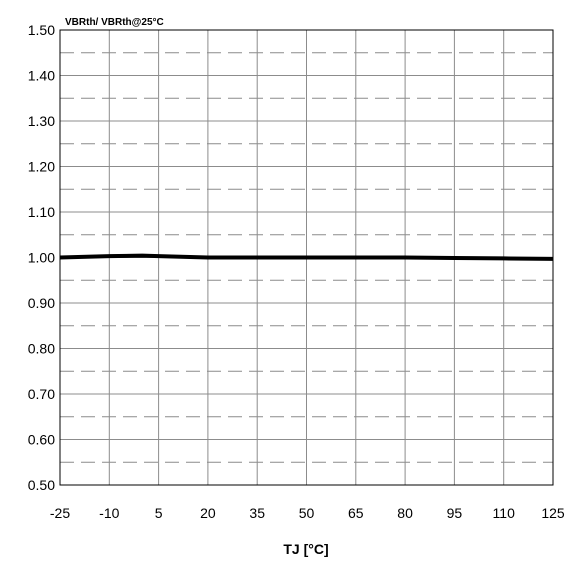 Image resolution: width=572 pixels, height=566 pixels. I want to click on series-layer, so click(306, 257).